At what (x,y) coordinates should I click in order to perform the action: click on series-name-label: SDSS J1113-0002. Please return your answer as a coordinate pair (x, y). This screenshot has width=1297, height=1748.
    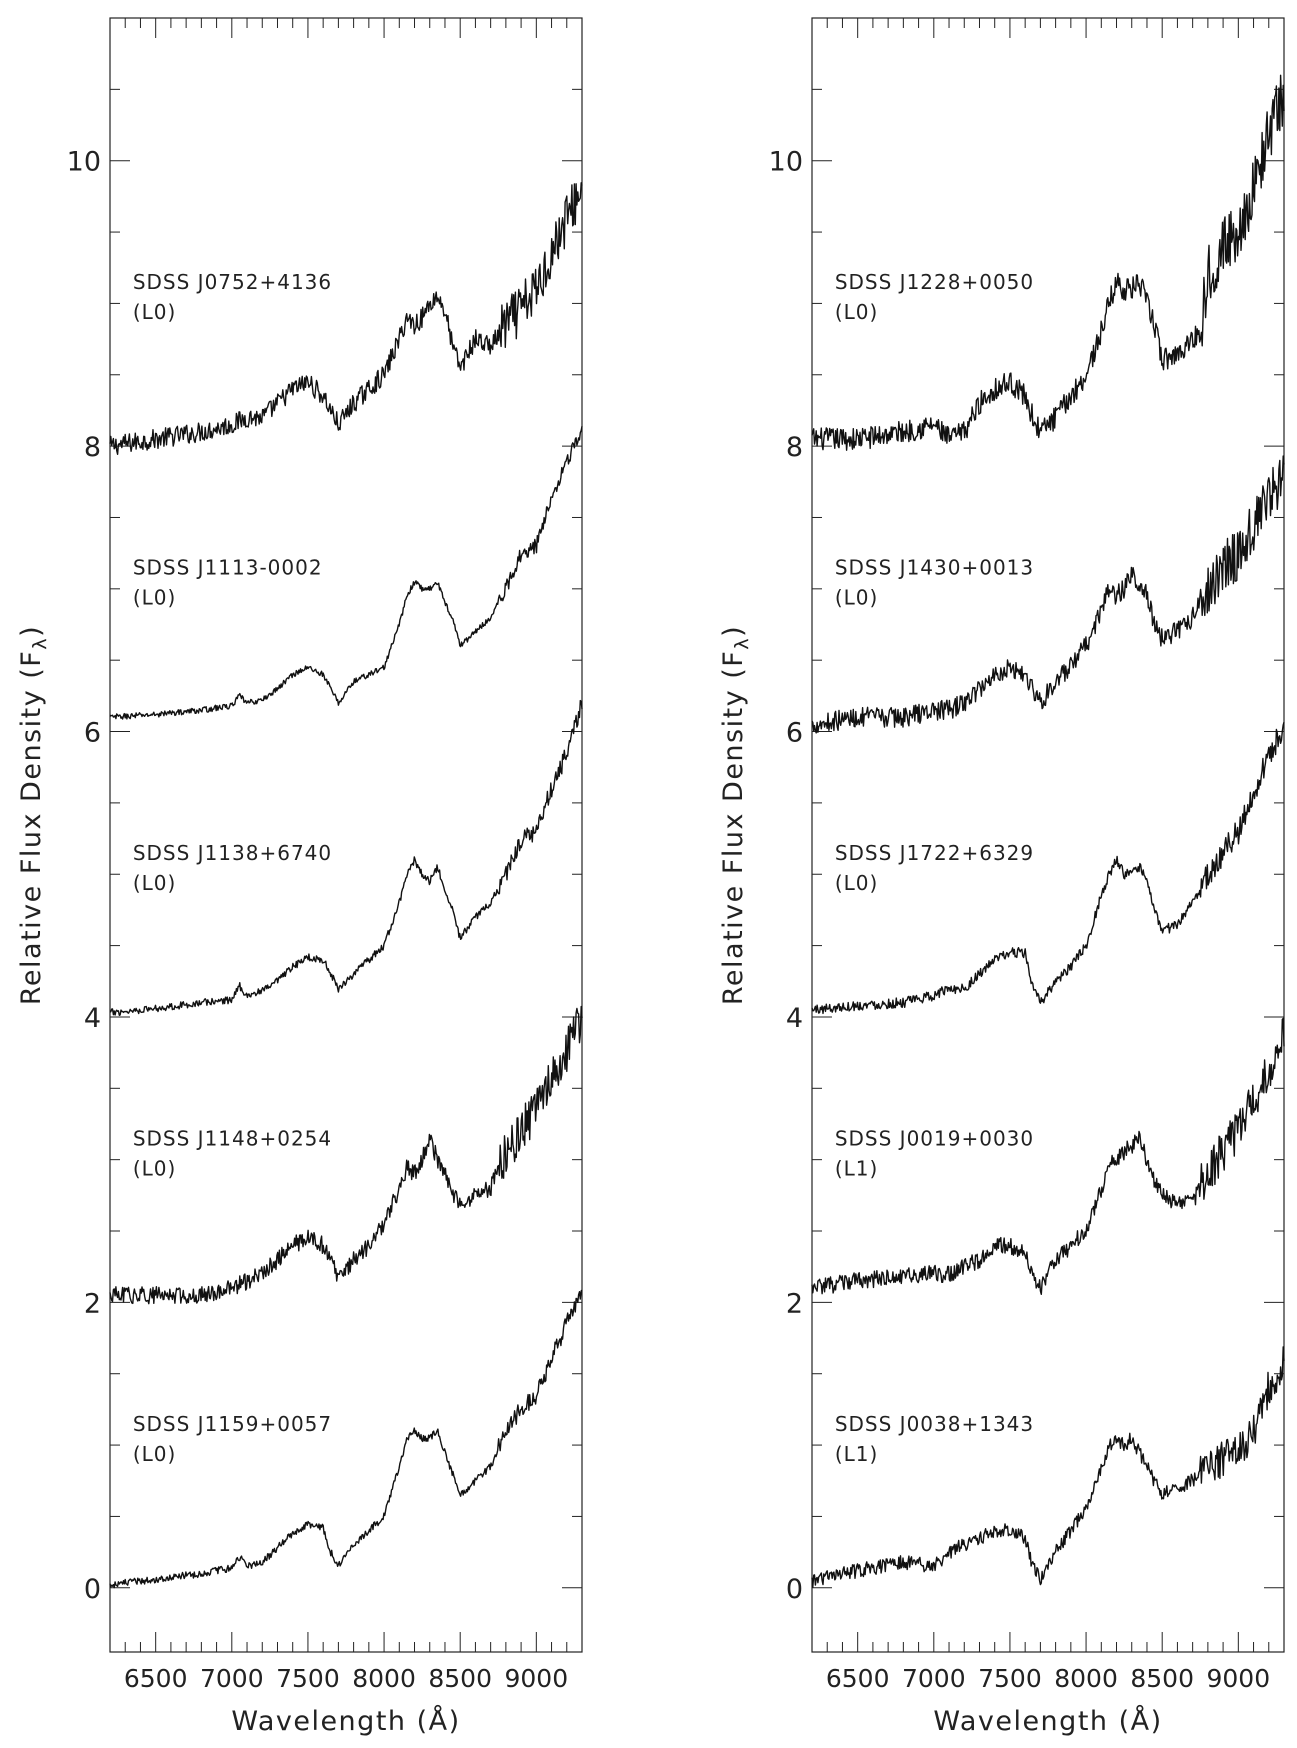
    Looking at the image, I should click on (228, 568).